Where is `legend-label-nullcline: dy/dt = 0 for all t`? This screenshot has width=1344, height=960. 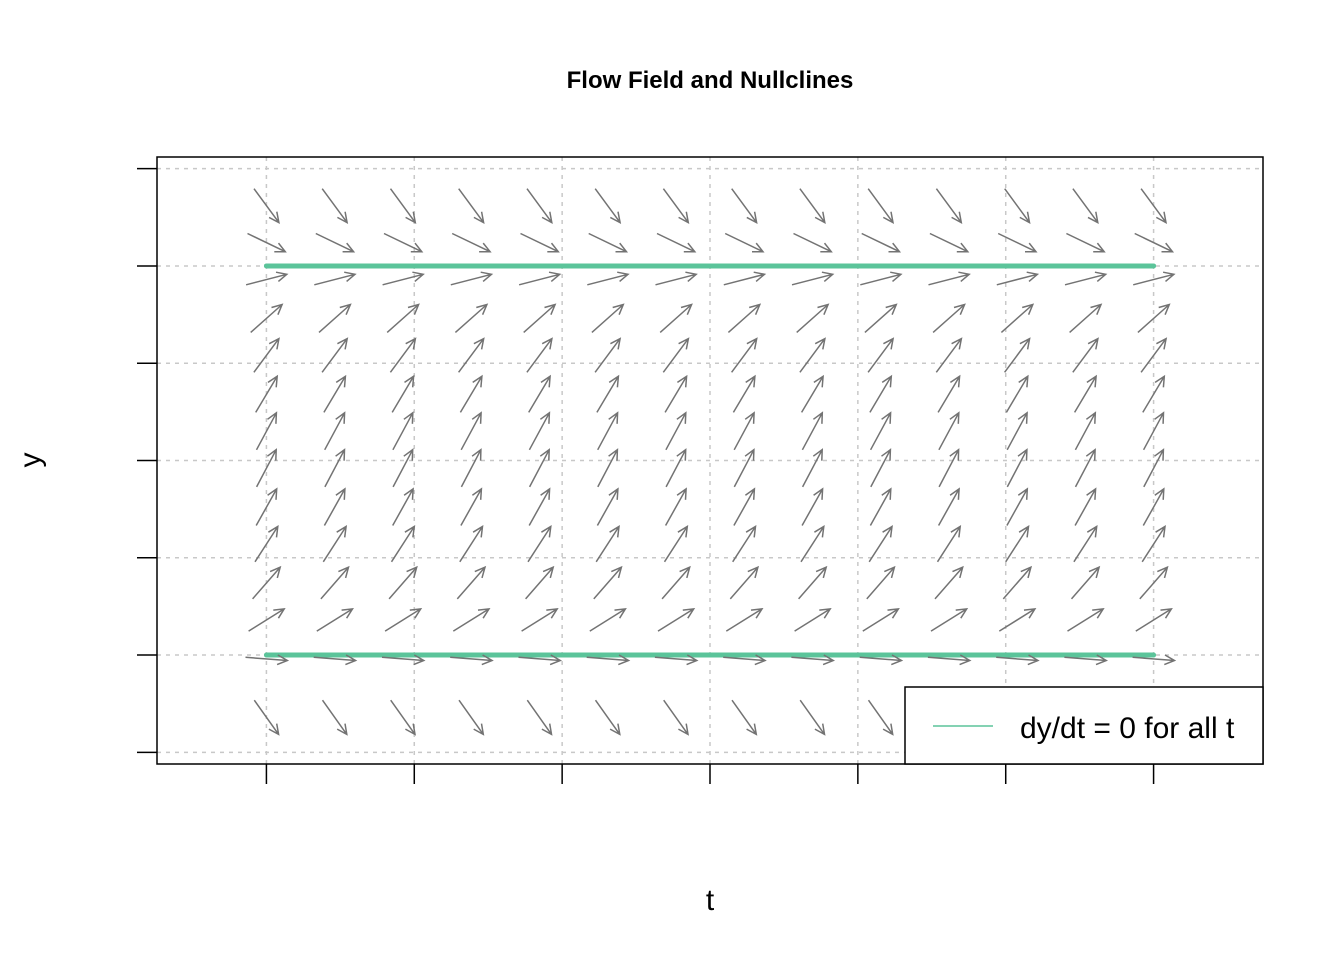 legend-label-nullcline: dy/dt = 0 for all t is located at coordinates (1127, 728).